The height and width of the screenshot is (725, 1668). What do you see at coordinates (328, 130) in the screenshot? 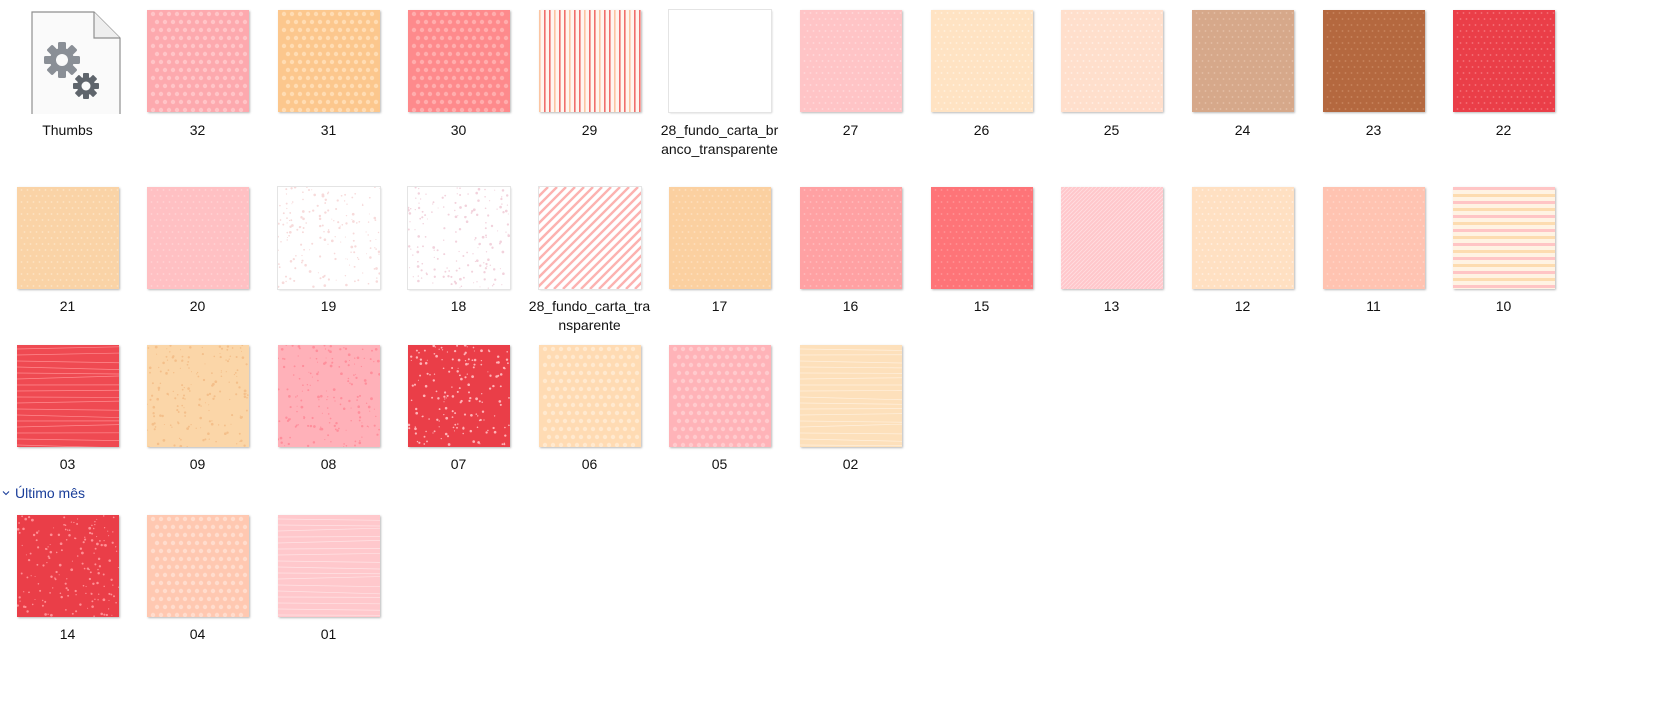
I see `file-label: 31` at bounding box center [328, 130].